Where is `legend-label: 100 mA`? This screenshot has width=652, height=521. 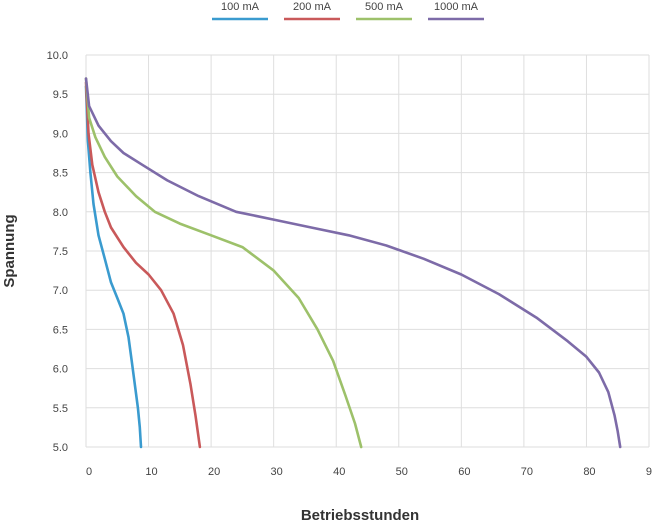
legend-label: 100 mA is located at coordinates (240, 7).